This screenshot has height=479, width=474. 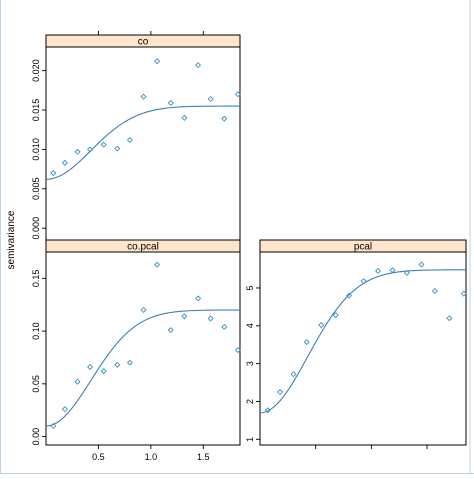 What do you see at coordinates (143, 42) in the screenshot?
I see `strip-label-co: co` at bounding box center [143, 42].